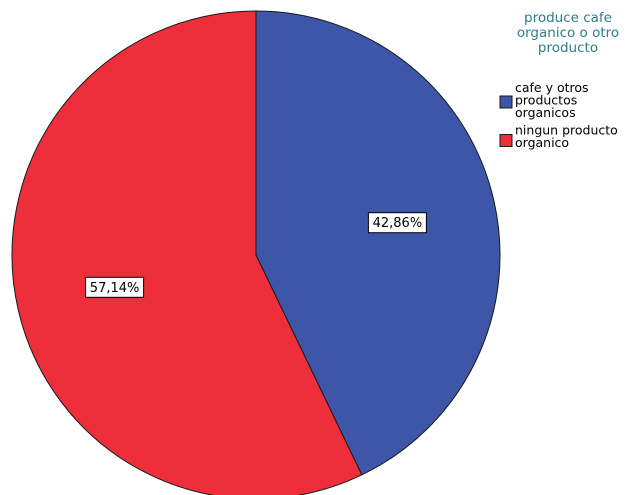 This screenshot has height=495, width=634. What do you see at coordinates (568, 33) in the screenshot?
I see `legend-title-line: organico o otro` at bounding box center [568, 33].